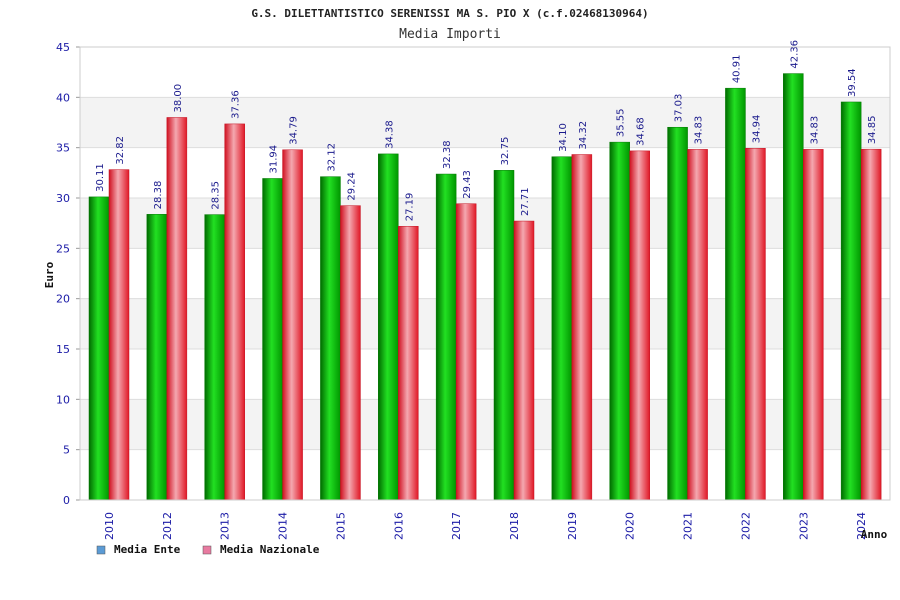 The height and width of the screenshot is (600, 900). Describe the element at coordinates (563, 137) in the screenshot. I see `data-label-media-ente-2019: 34.10` at that location.